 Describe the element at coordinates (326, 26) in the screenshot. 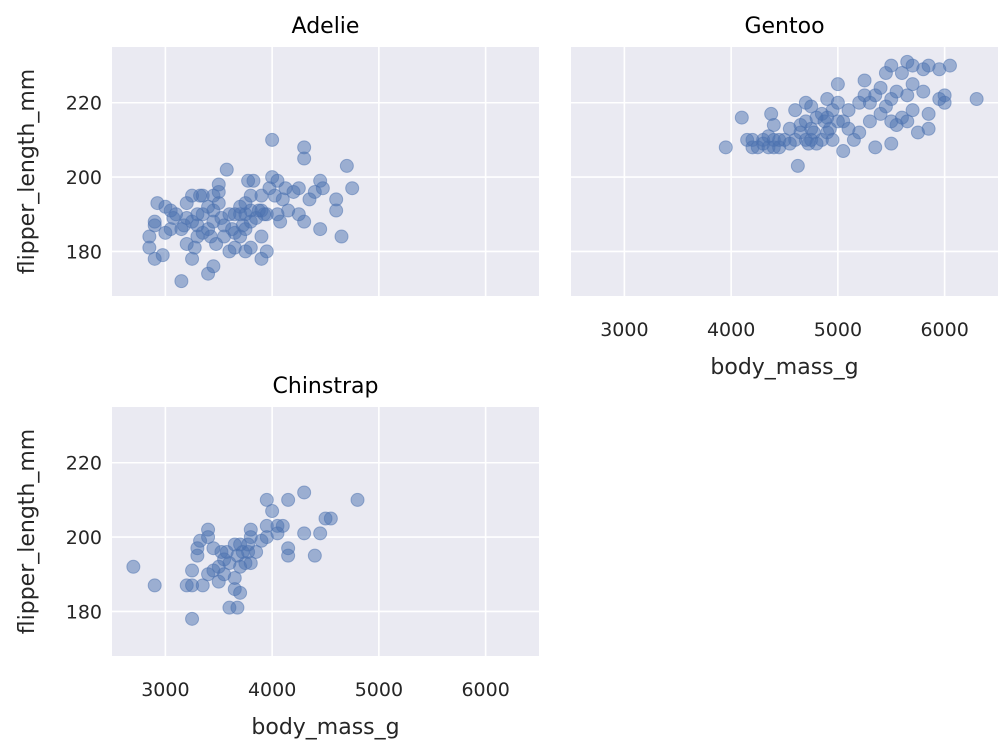

I see `facet-title: Adelie` at that location.